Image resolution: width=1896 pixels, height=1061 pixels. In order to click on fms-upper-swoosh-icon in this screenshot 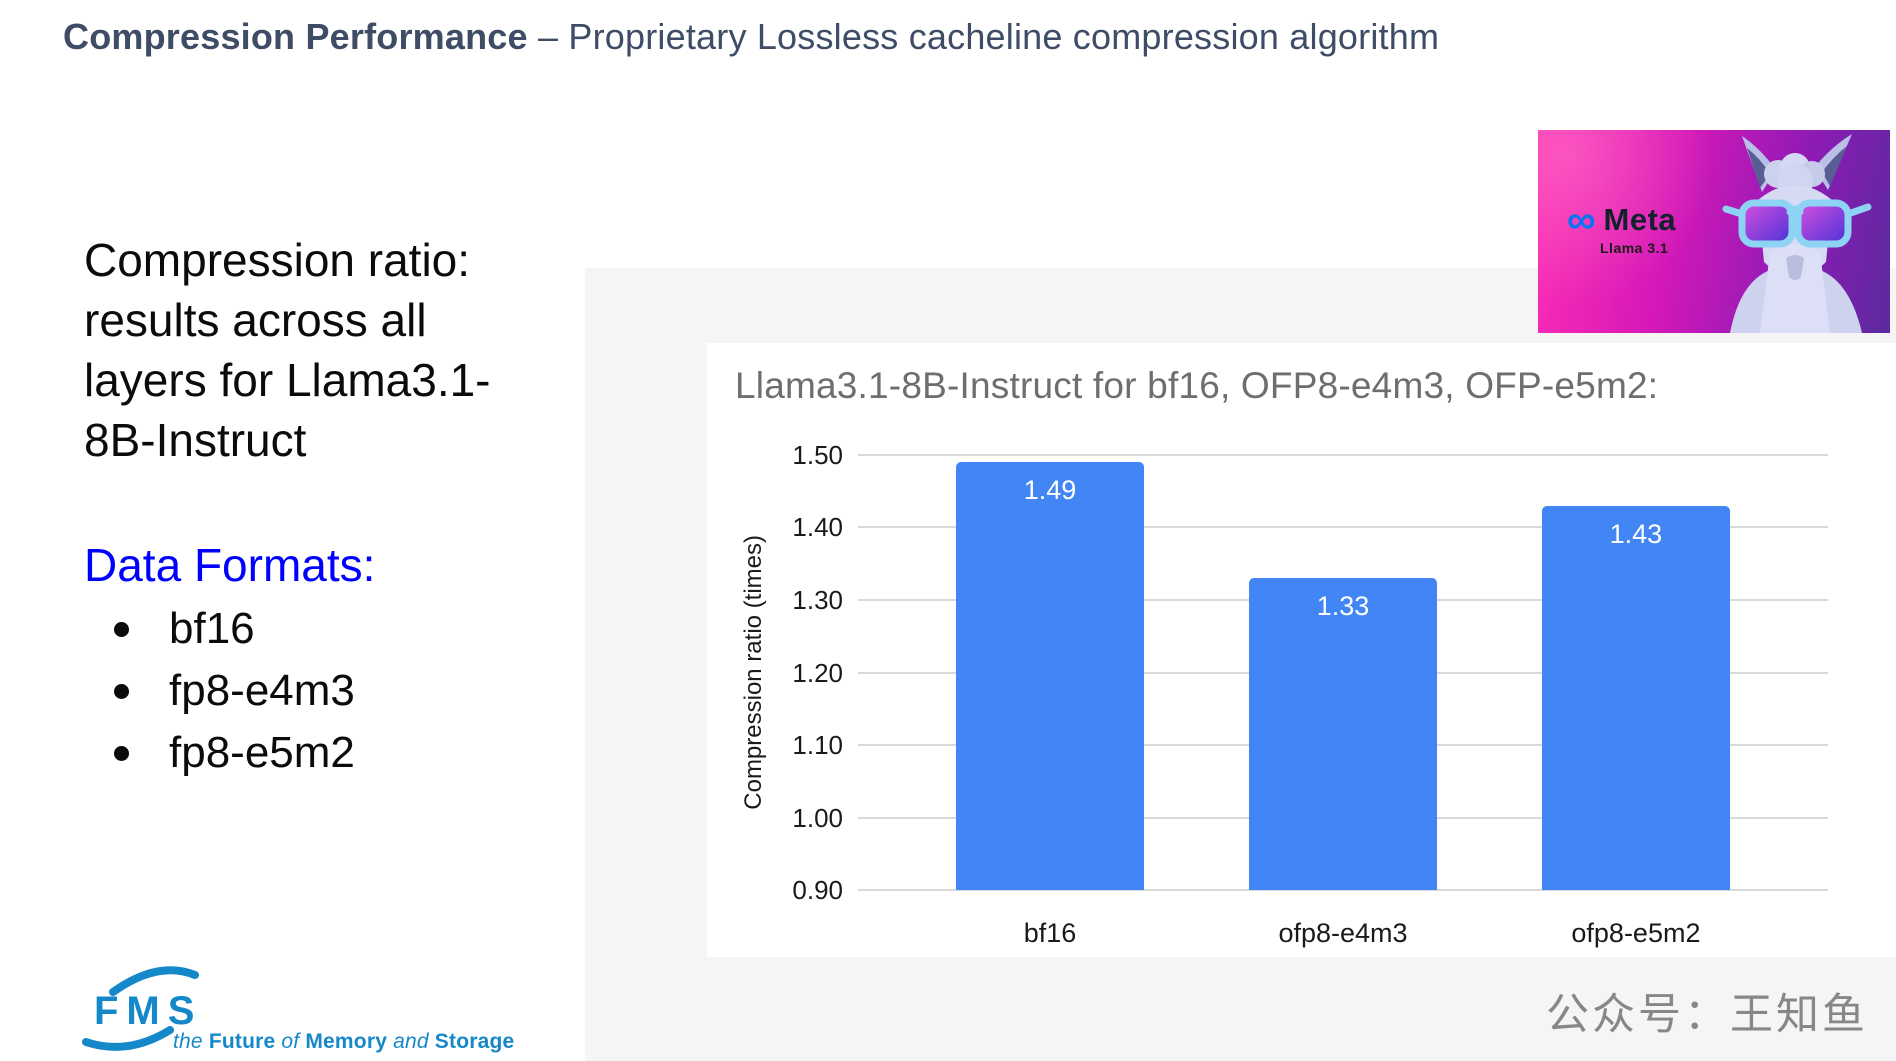, I will do `click(154, 981)`.